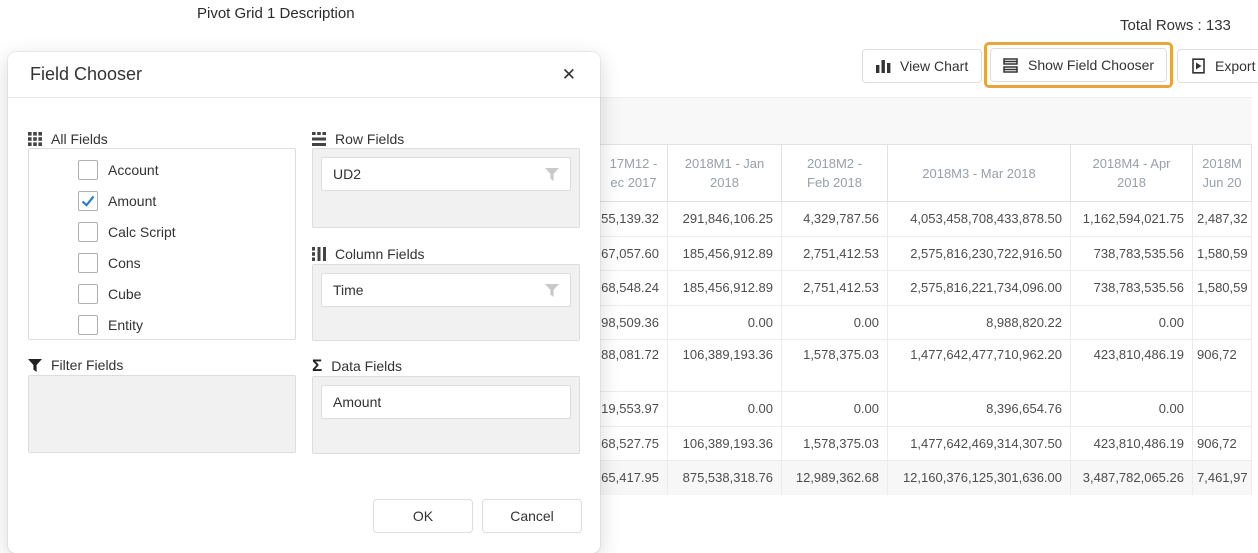  Describe the element at coordinates (1222, 478) in the screenshot. I see `grid-cell: 7,461,97` at that location.